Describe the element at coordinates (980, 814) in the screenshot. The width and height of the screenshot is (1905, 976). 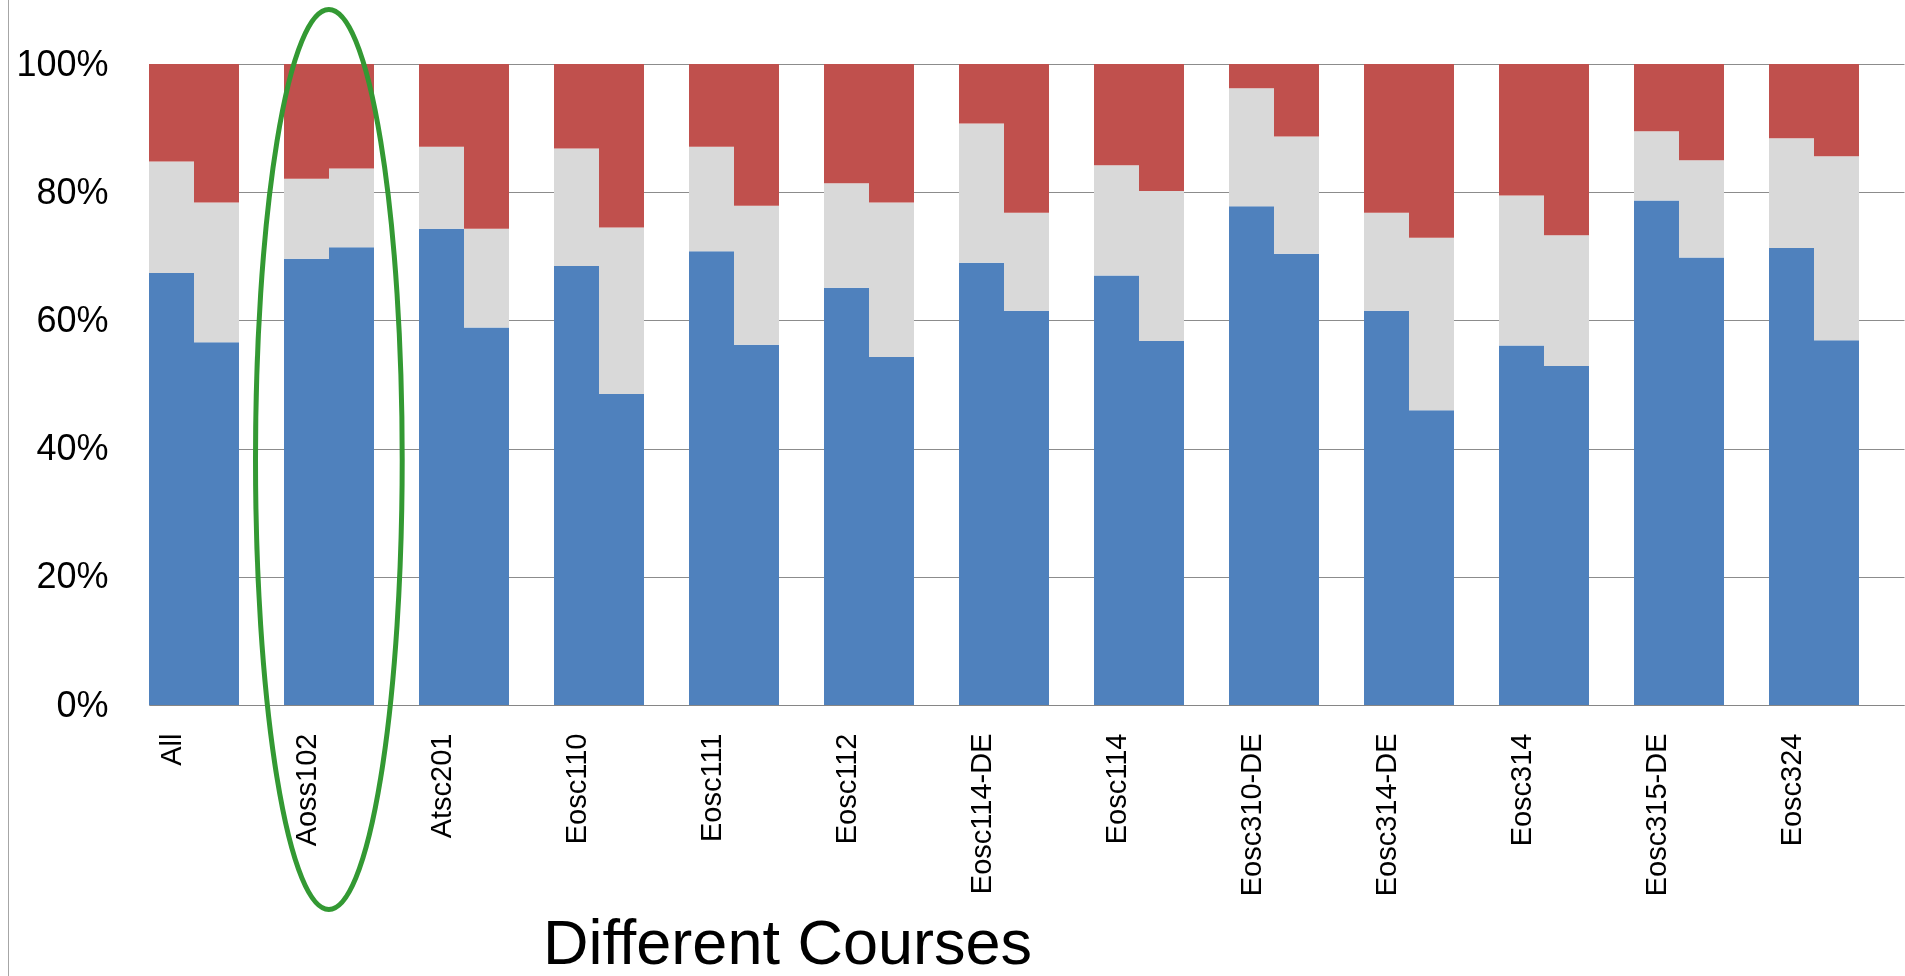
I see `x-tick-label: Eosc114-DE` at that location.